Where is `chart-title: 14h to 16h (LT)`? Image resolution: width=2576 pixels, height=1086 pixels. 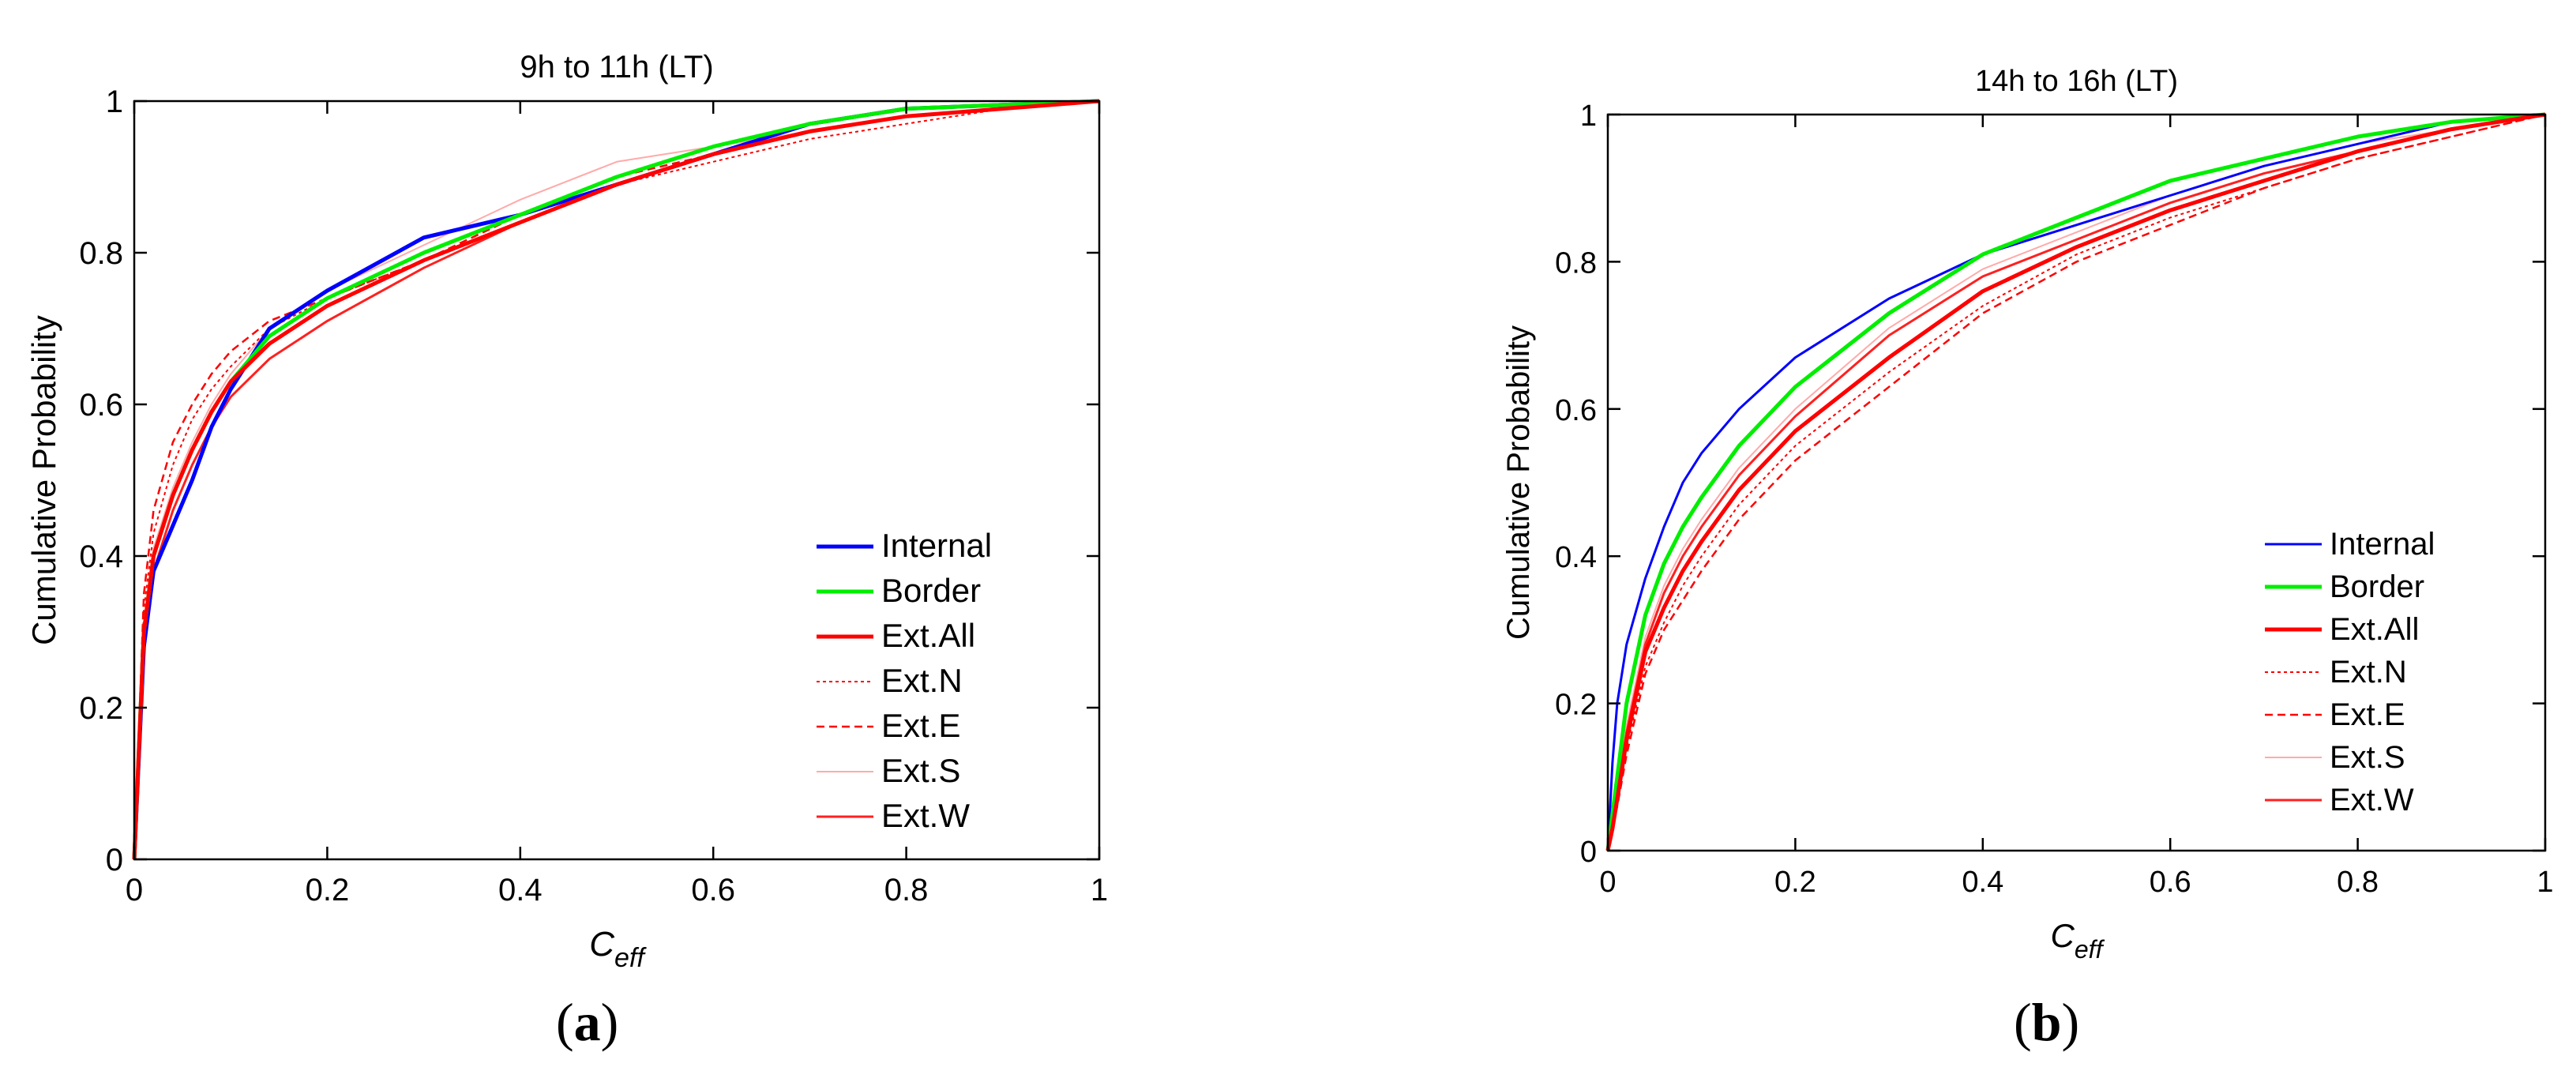
chart-title: 14h to 16h (LT) is located at coordinates (2076, 82).